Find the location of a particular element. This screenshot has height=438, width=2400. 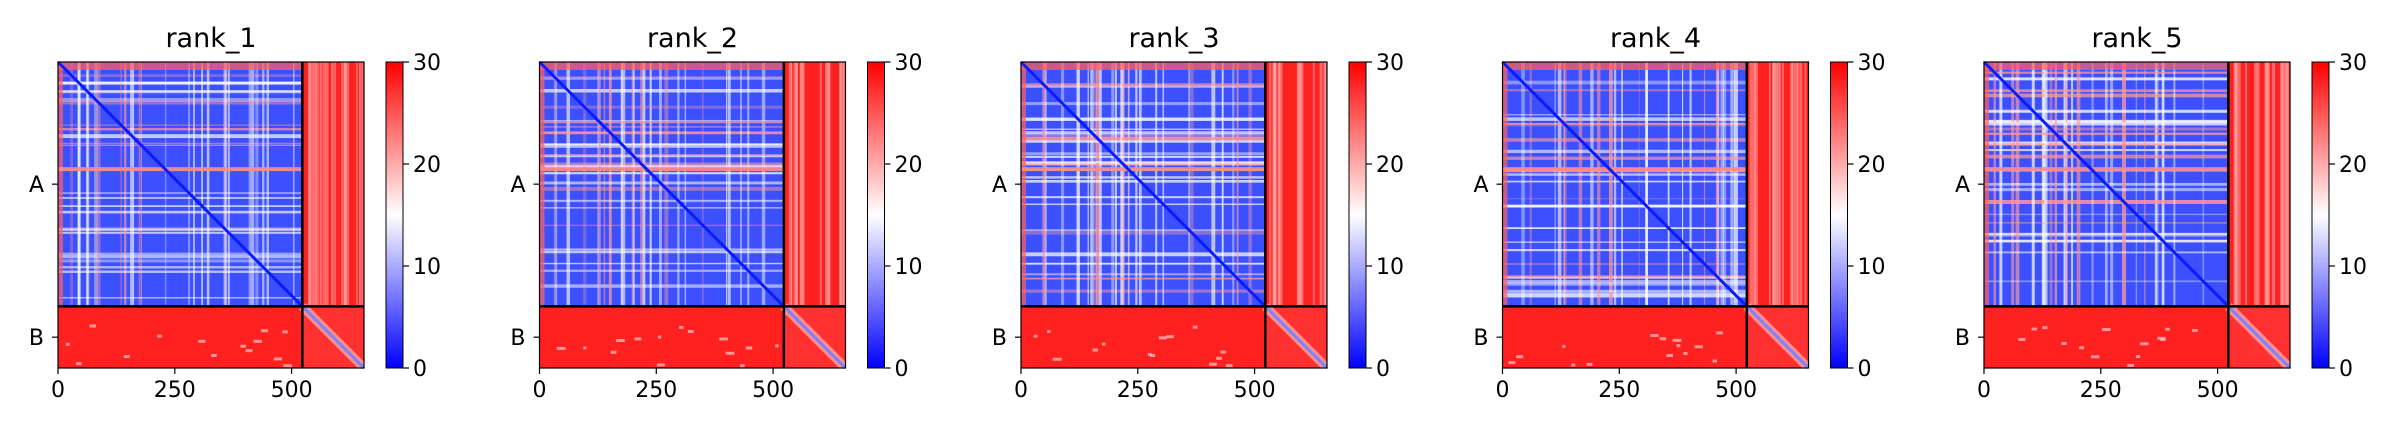

colorbar-tick-label: 0 is located at coordinates (1865, 369).